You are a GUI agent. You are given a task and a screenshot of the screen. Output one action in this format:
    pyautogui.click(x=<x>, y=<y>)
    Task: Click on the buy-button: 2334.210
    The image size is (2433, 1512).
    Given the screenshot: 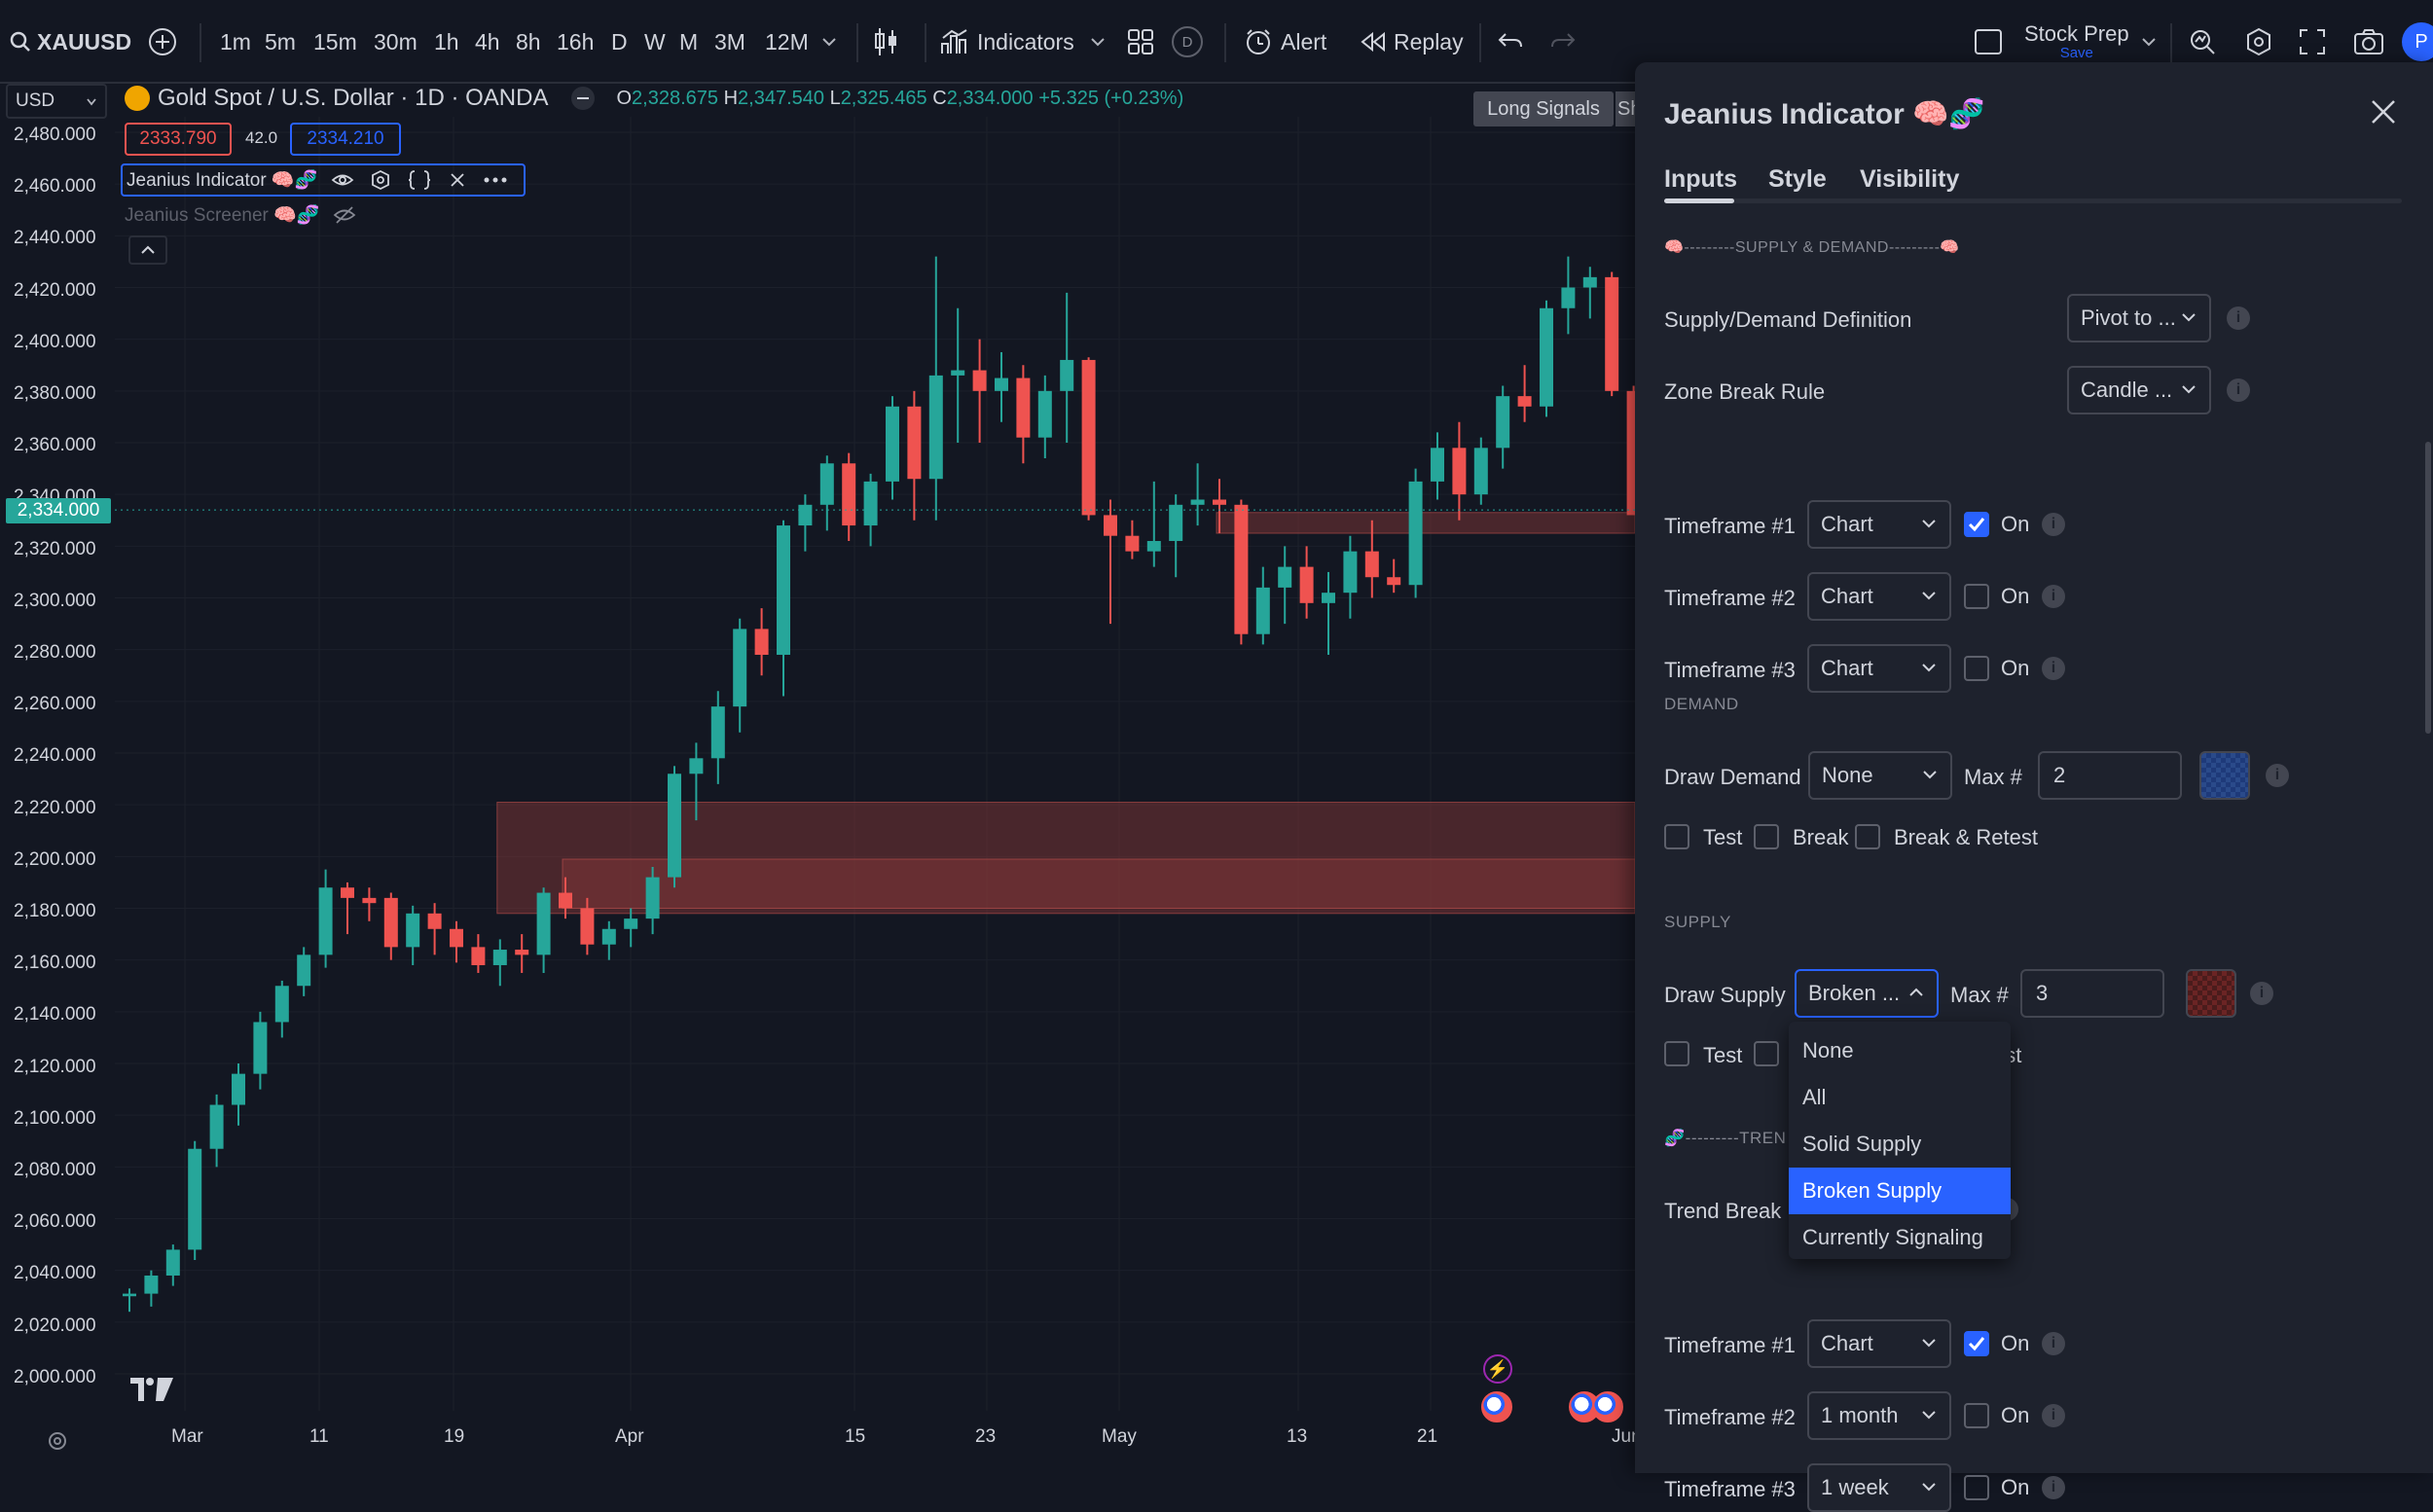 What is the action you would take?
    pyautogui.click(x=345, y=139)
    